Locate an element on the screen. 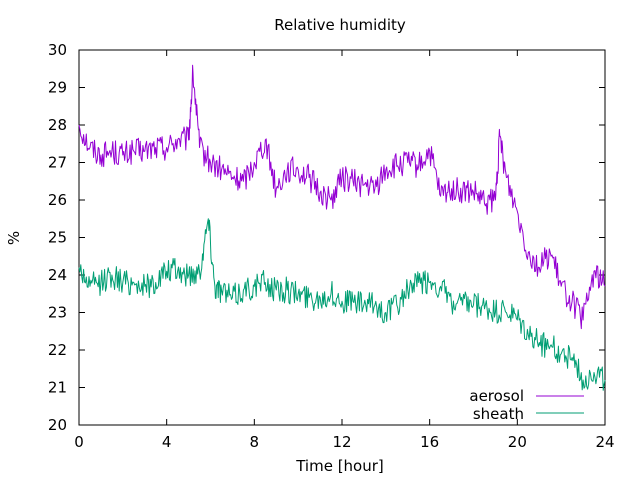 The height and width of the screenshot is (480, 640). chart-title: Relative humidity is located at coordinates (340, 25).